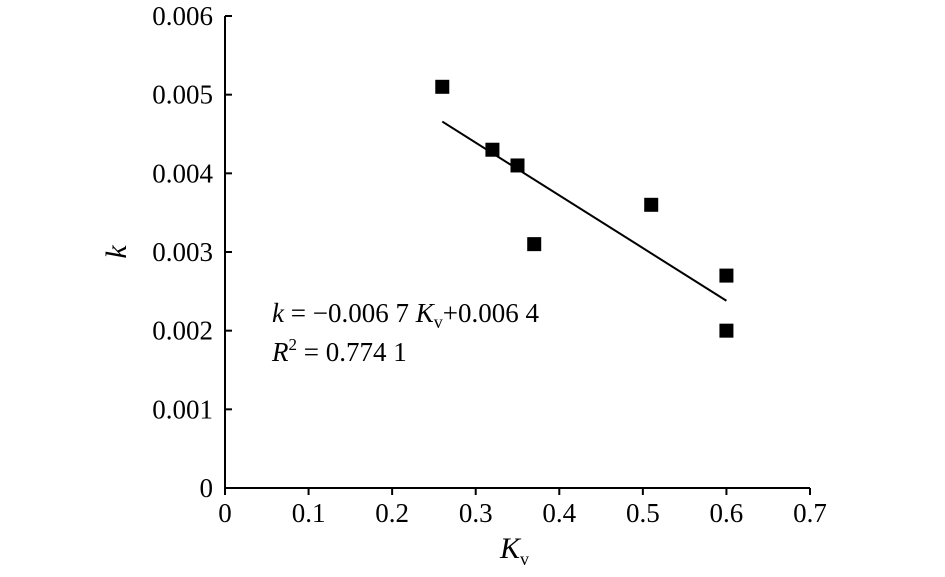 The height and width of the screenshot is (577, 945). What do you see at coordinates (392, 513) in the screenshot?
I see `x-tick-label: 0.2` at bounding box center [392, 513].